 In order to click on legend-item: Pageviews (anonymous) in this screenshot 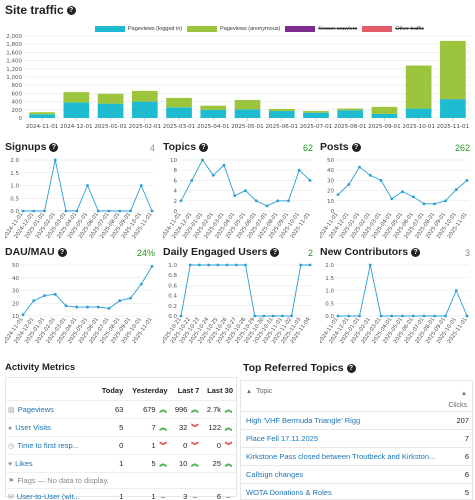, I will do `click(233, 29)`.